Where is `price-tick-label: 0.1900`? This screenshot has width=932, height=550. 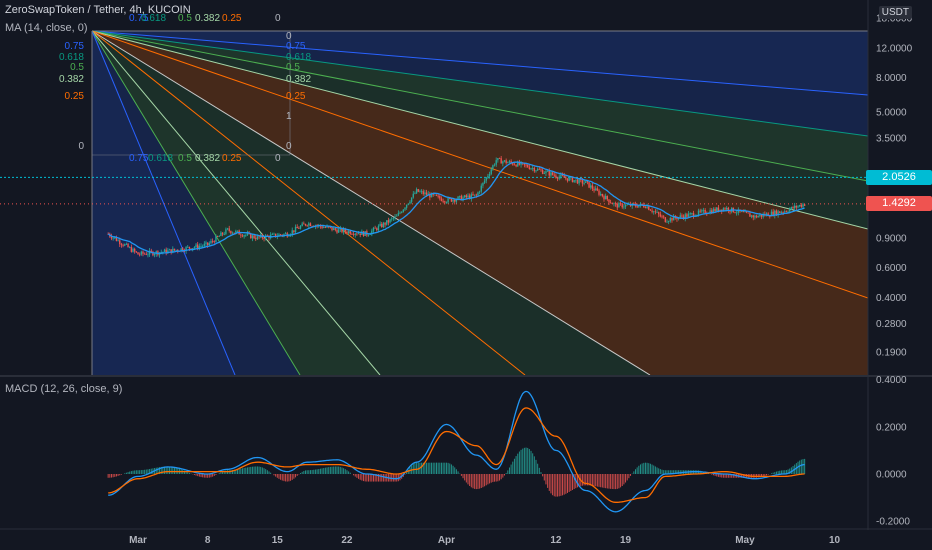
price-tick-label: 0.1900 is located at coordinates (891, 353).